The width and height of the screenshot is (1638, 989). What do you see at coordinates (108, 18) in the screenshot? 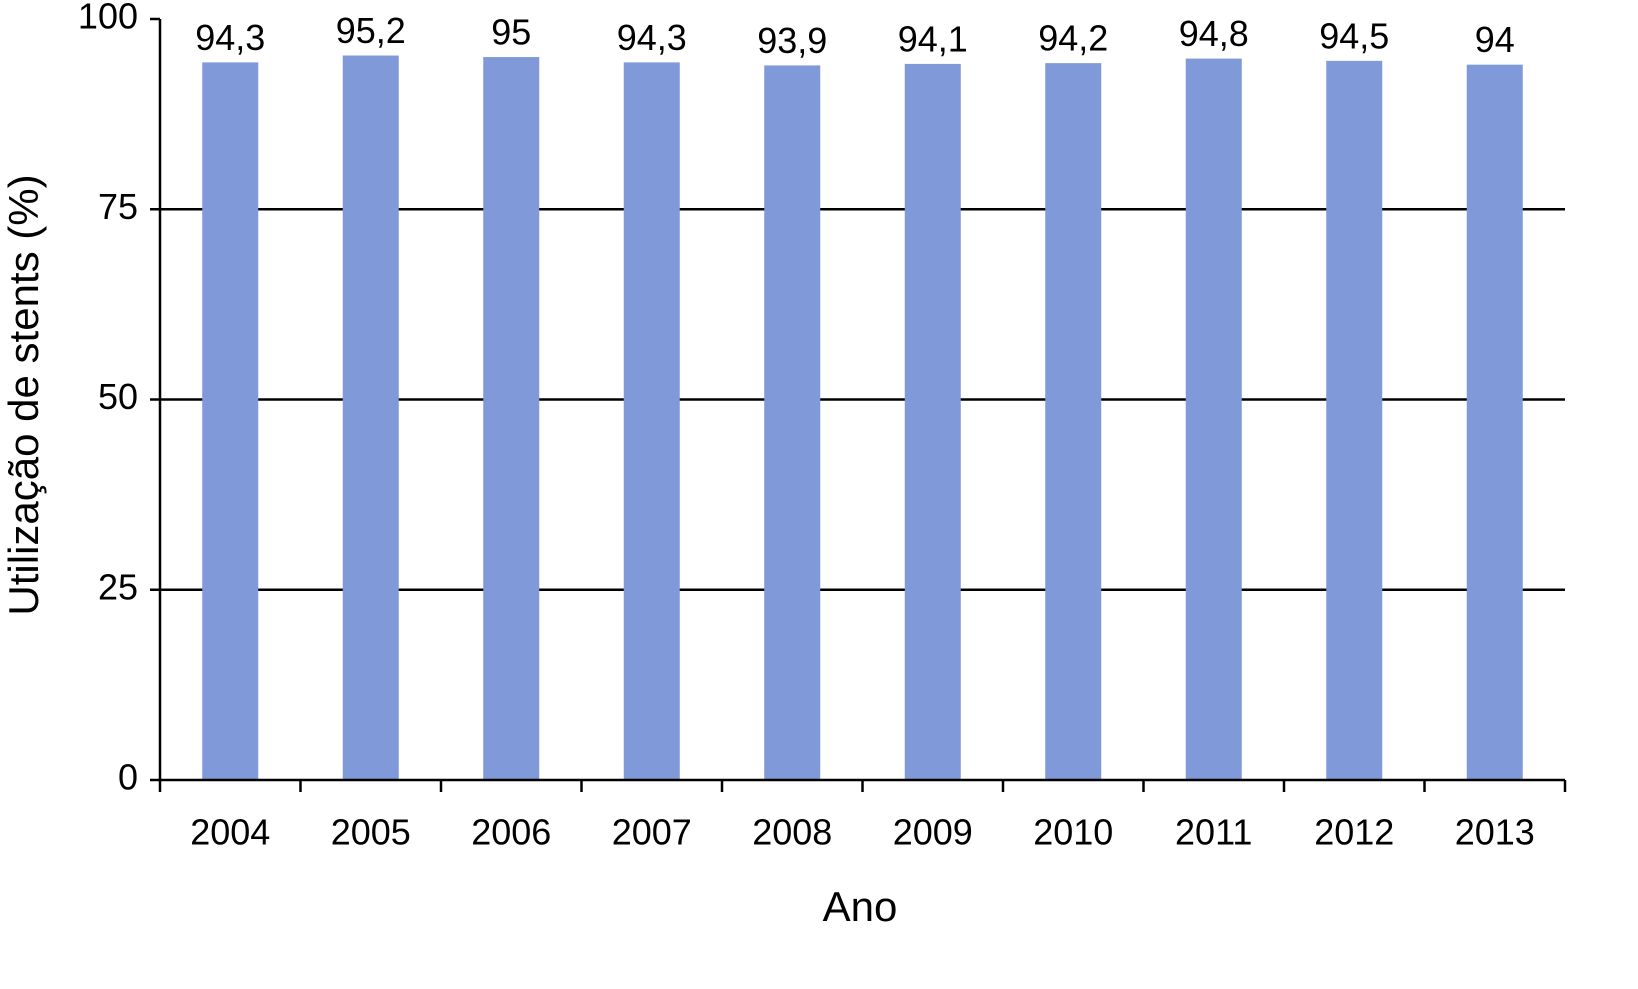
I see `y-tick-label: 100` at bounding box center [108, 18].